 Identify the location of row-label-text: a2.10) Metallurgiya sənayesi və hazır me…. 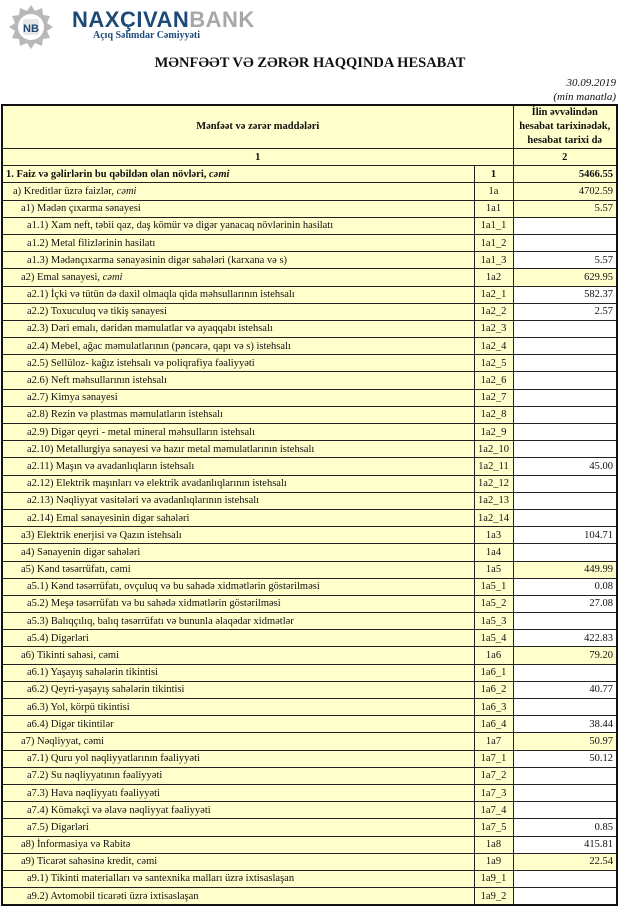
(171, 449).